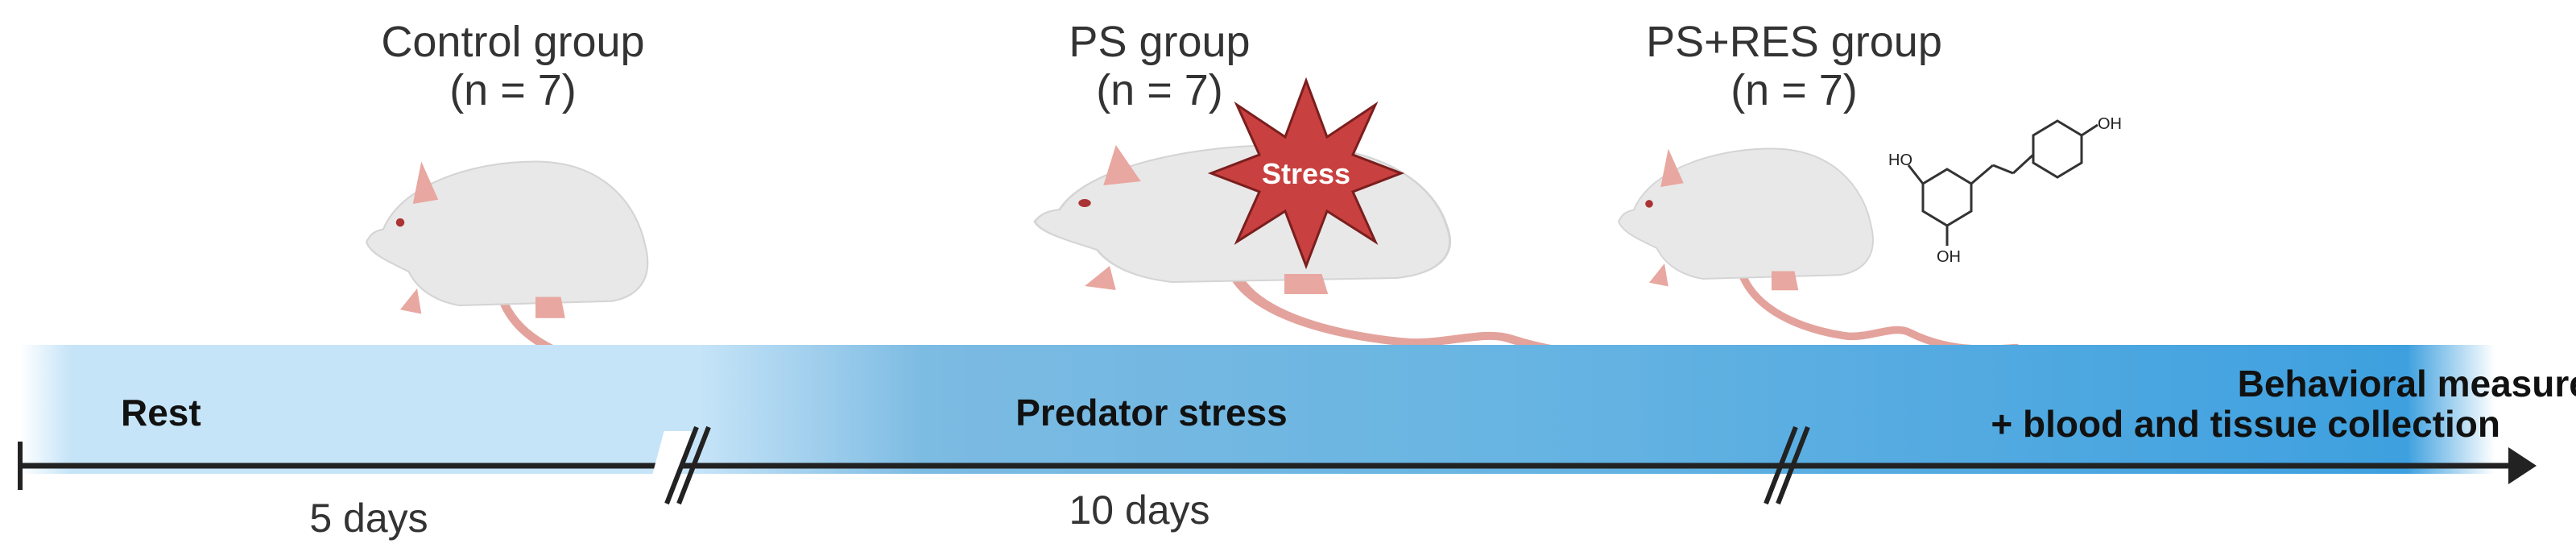 The height and width of the screenshot is (556, 2576). Describe the element at coordinates (1159, 42) in the screenshot. I see `group-name: PS group` at that location.